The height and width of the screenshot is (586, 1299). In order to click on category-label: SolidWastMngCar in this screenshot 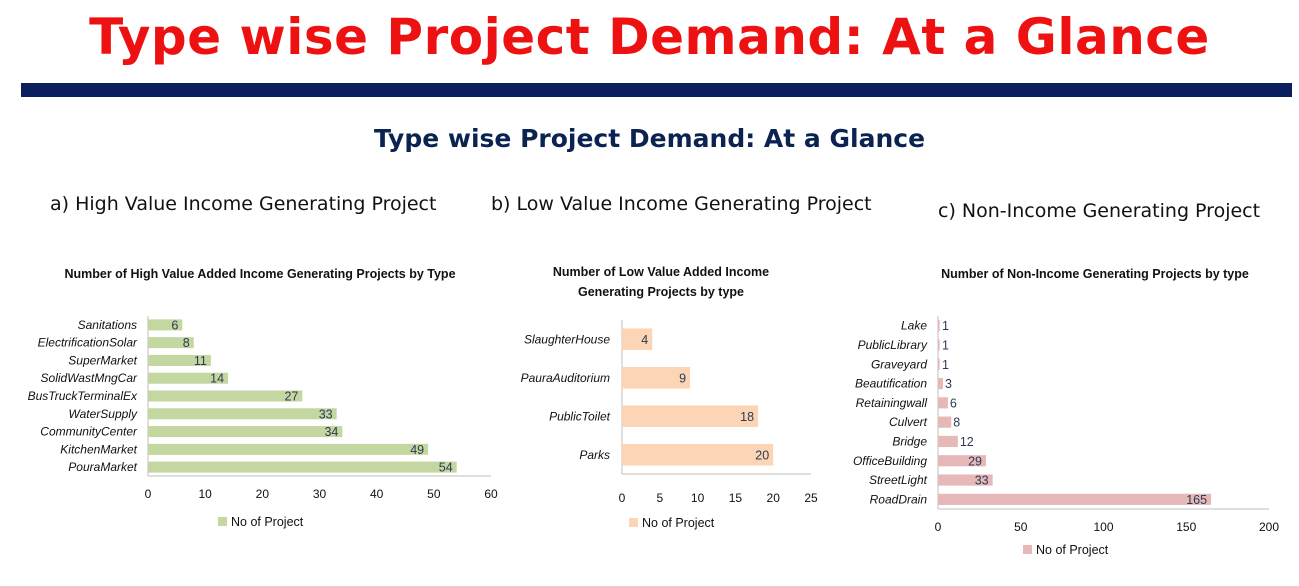, I will do `click(89, 378)`.